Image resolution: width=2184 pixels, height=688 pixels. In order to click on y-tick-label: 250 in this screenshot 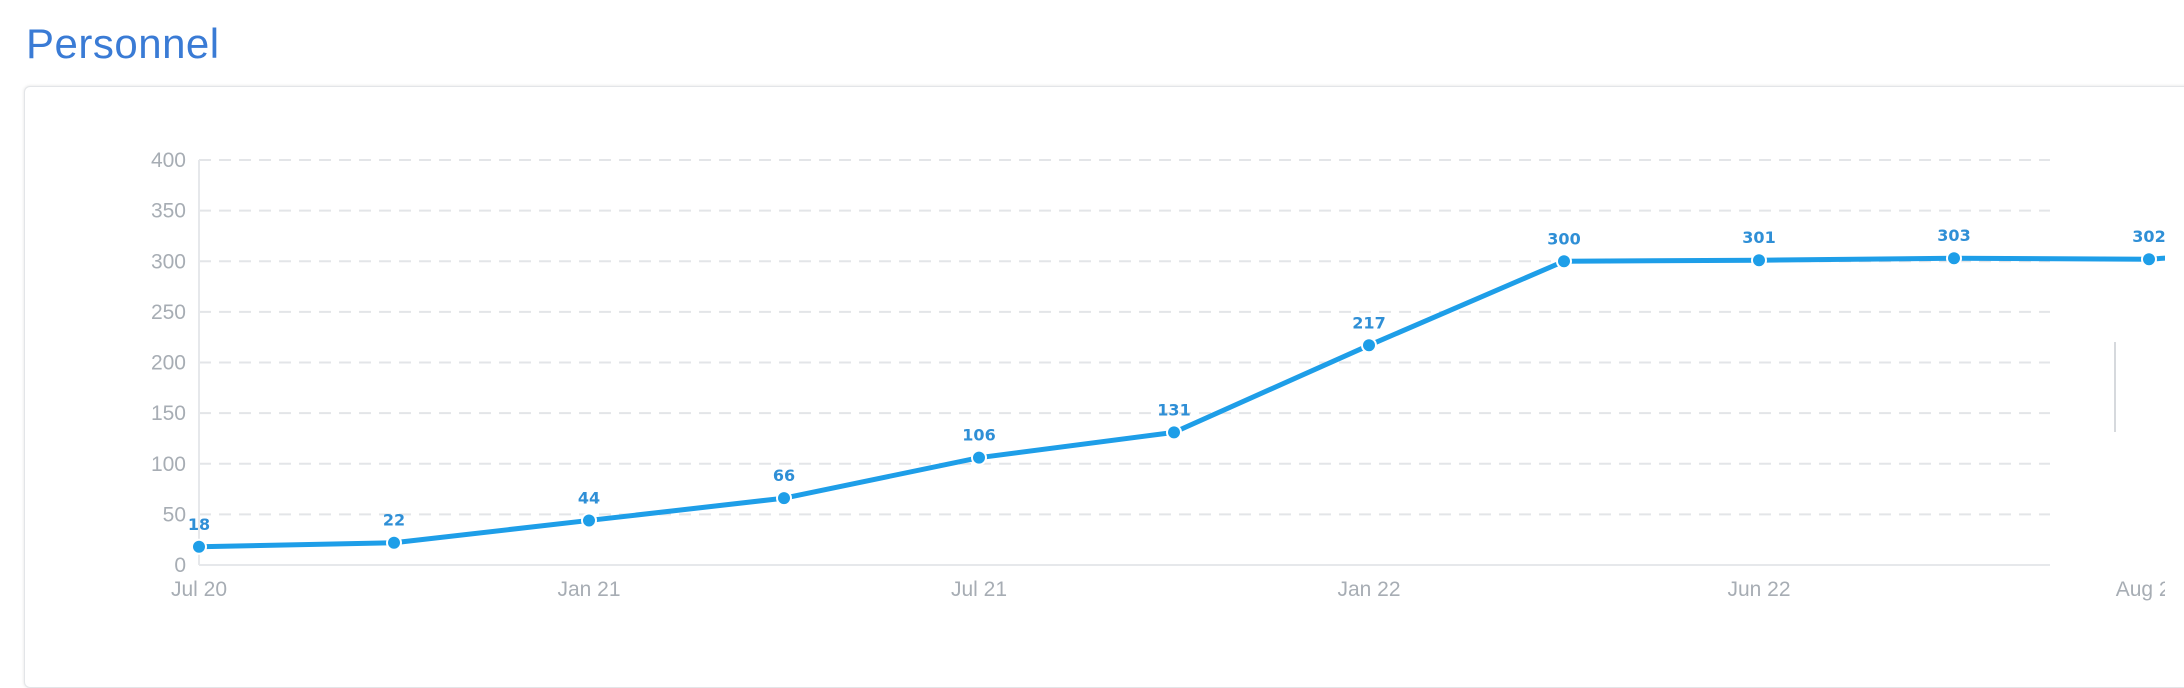, I will do `click(168, 312)`.